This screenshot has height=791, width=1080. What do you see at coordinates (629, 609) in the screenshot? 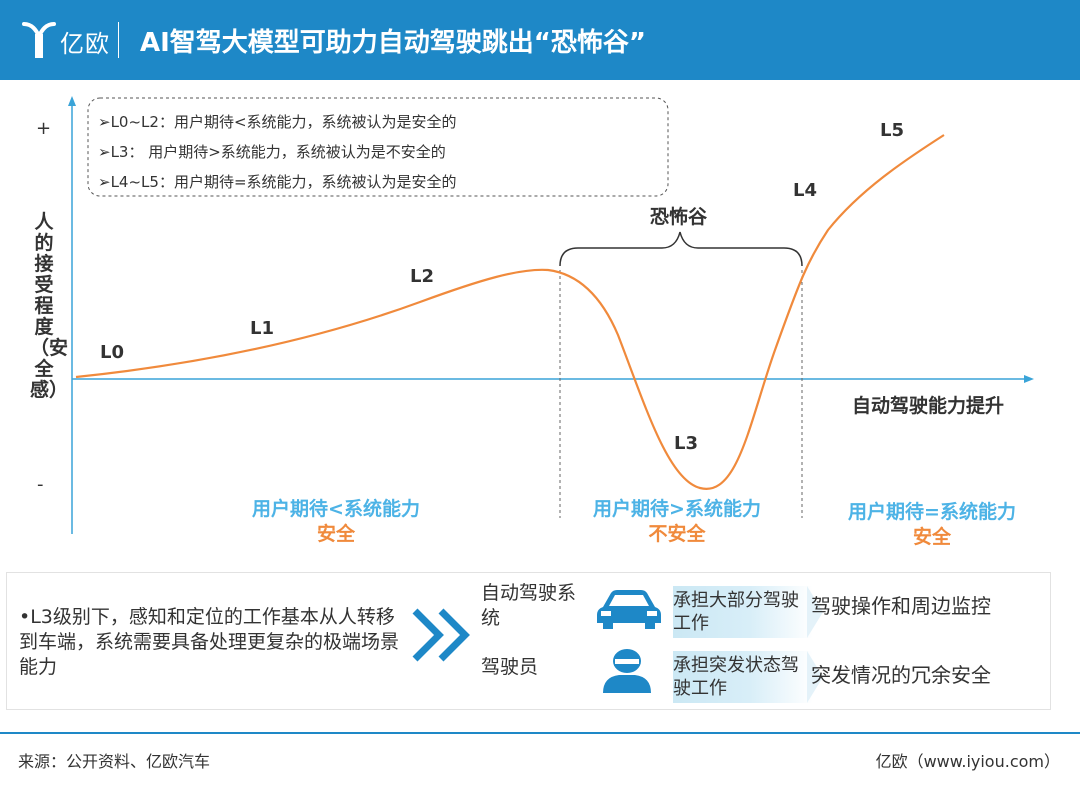
I see `car-icon` at bounding box center [629, 609].